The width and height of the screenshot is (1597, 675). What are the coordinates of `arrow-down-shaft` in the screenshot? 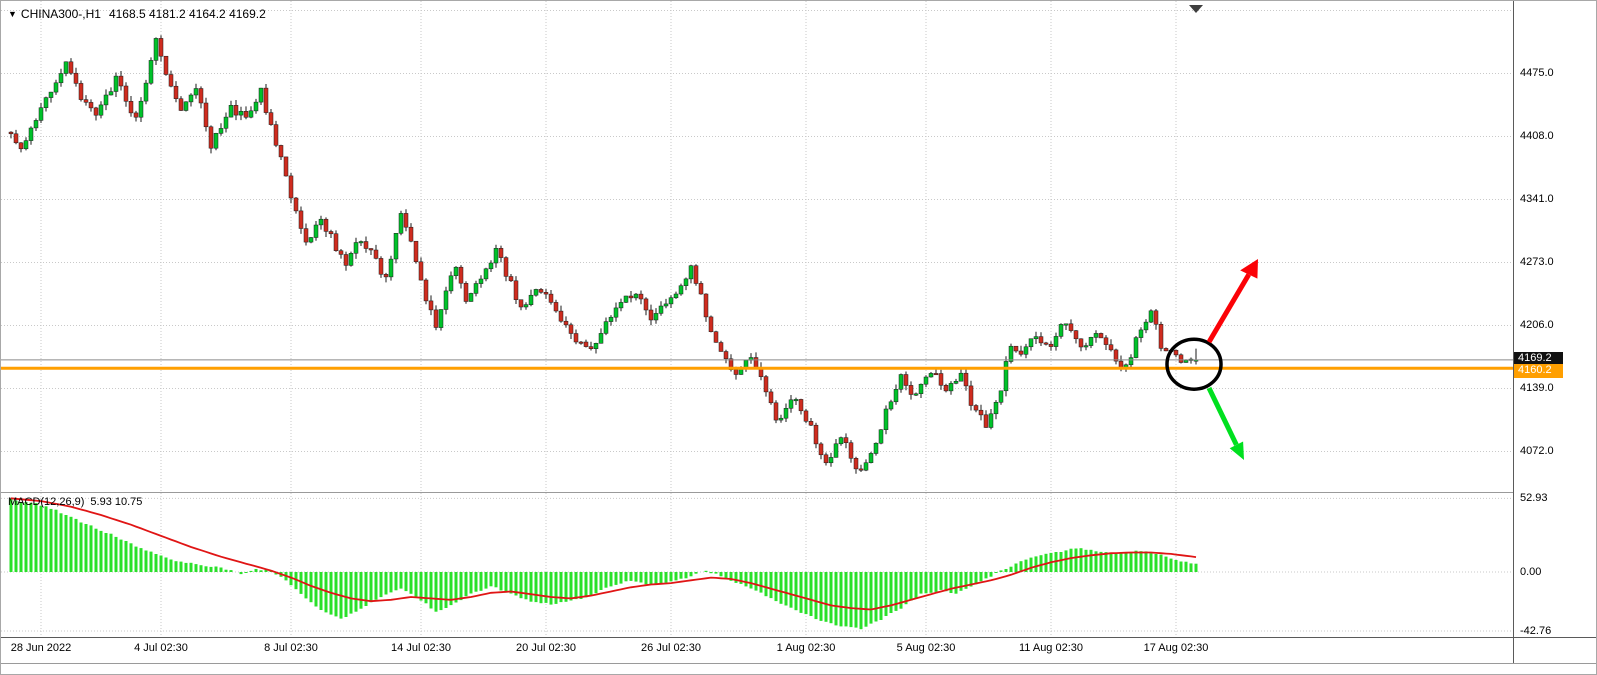 It's located at (1222, 416).